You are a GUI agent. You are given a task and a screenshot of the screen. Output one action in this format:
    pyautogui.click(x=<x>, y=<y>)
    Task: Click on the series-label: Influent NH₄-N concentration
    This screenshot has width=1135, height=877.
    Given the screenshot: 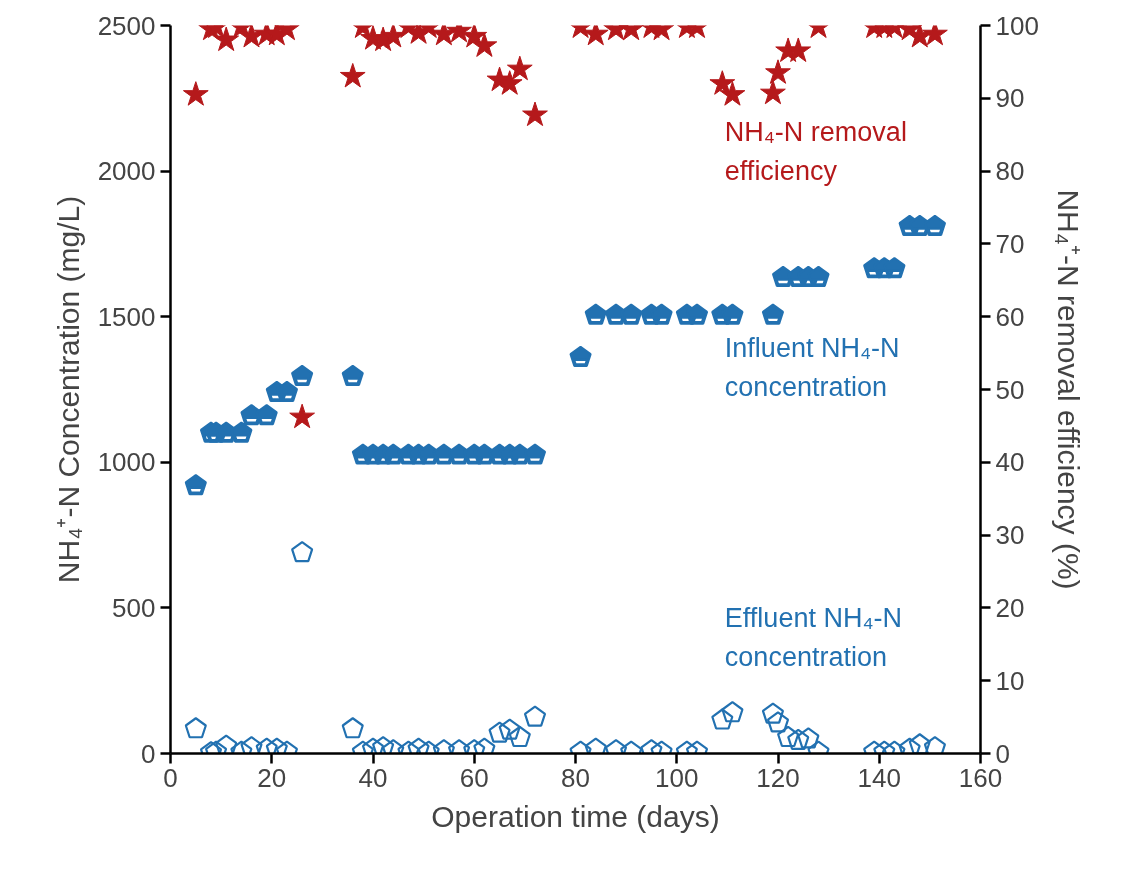 What is the action you would take?
    pyautogui.click(x=812, y=367)
    